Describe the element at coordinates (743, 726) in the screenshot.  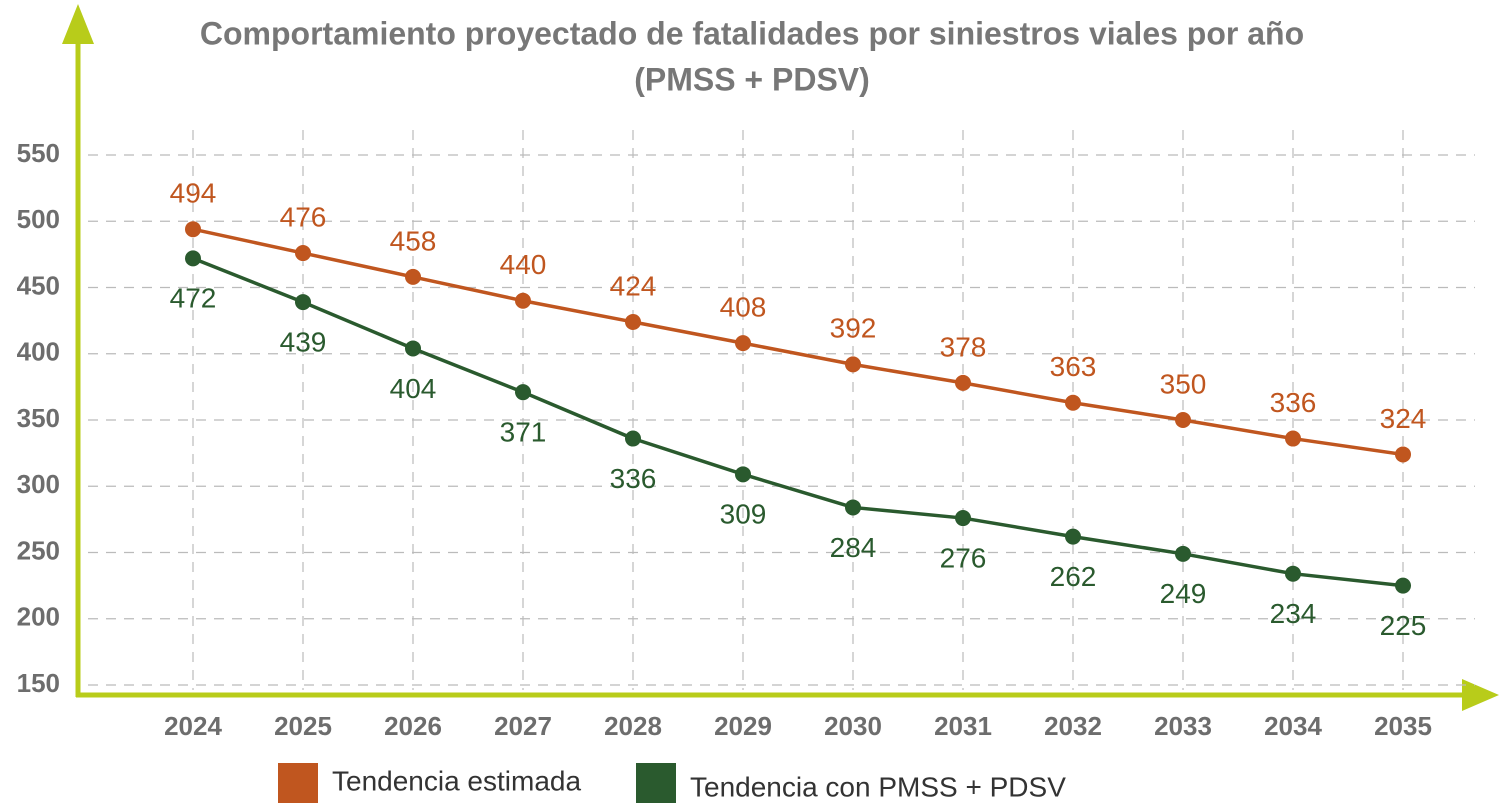
I see `x-tick-label: 2029` at that location.